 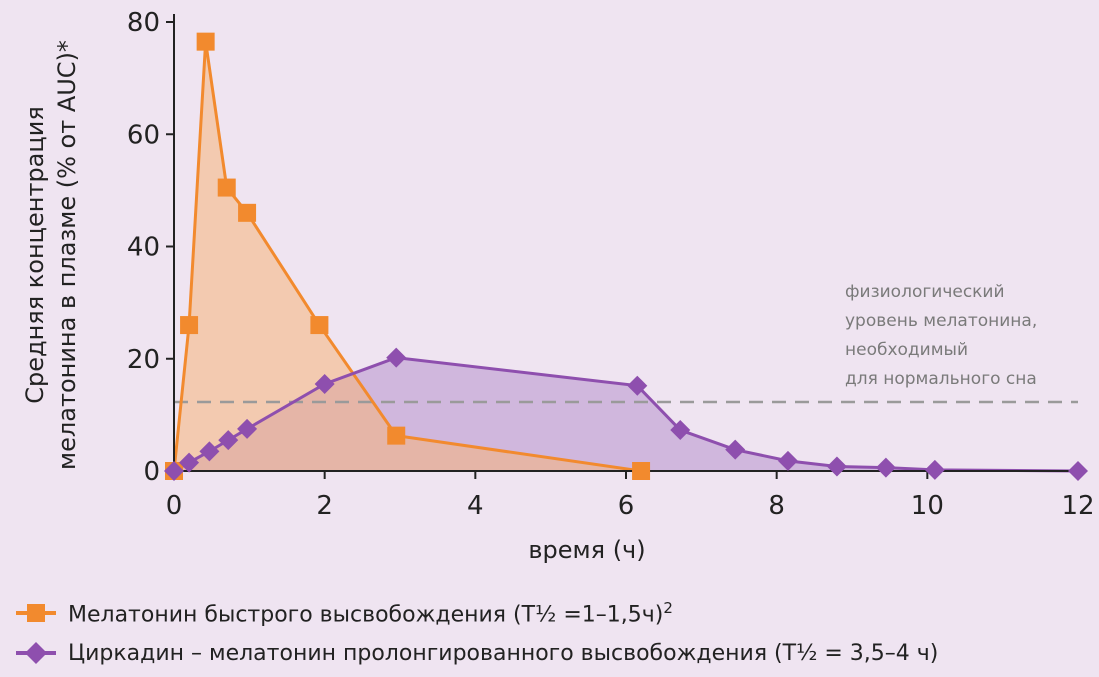 I want to click on y-axis-title-line1: Средняя концентрация, so click(x=35, y=255).